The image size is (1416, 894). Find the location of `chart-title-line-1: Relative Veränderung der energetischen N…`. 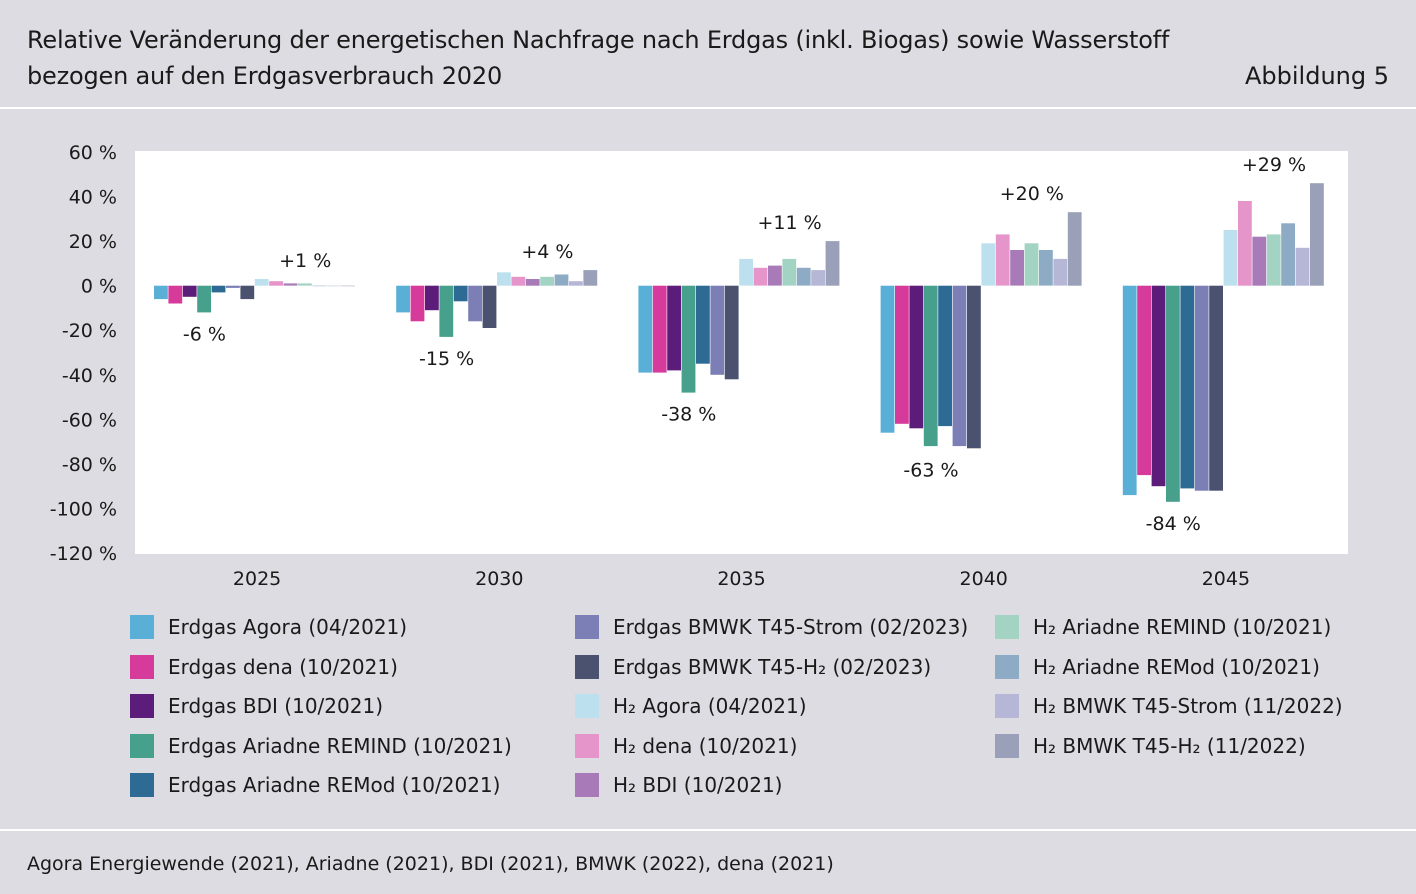

chart-title-line-1: Relative Veränderung der energetischen N… is located at coordinates (598, 40).